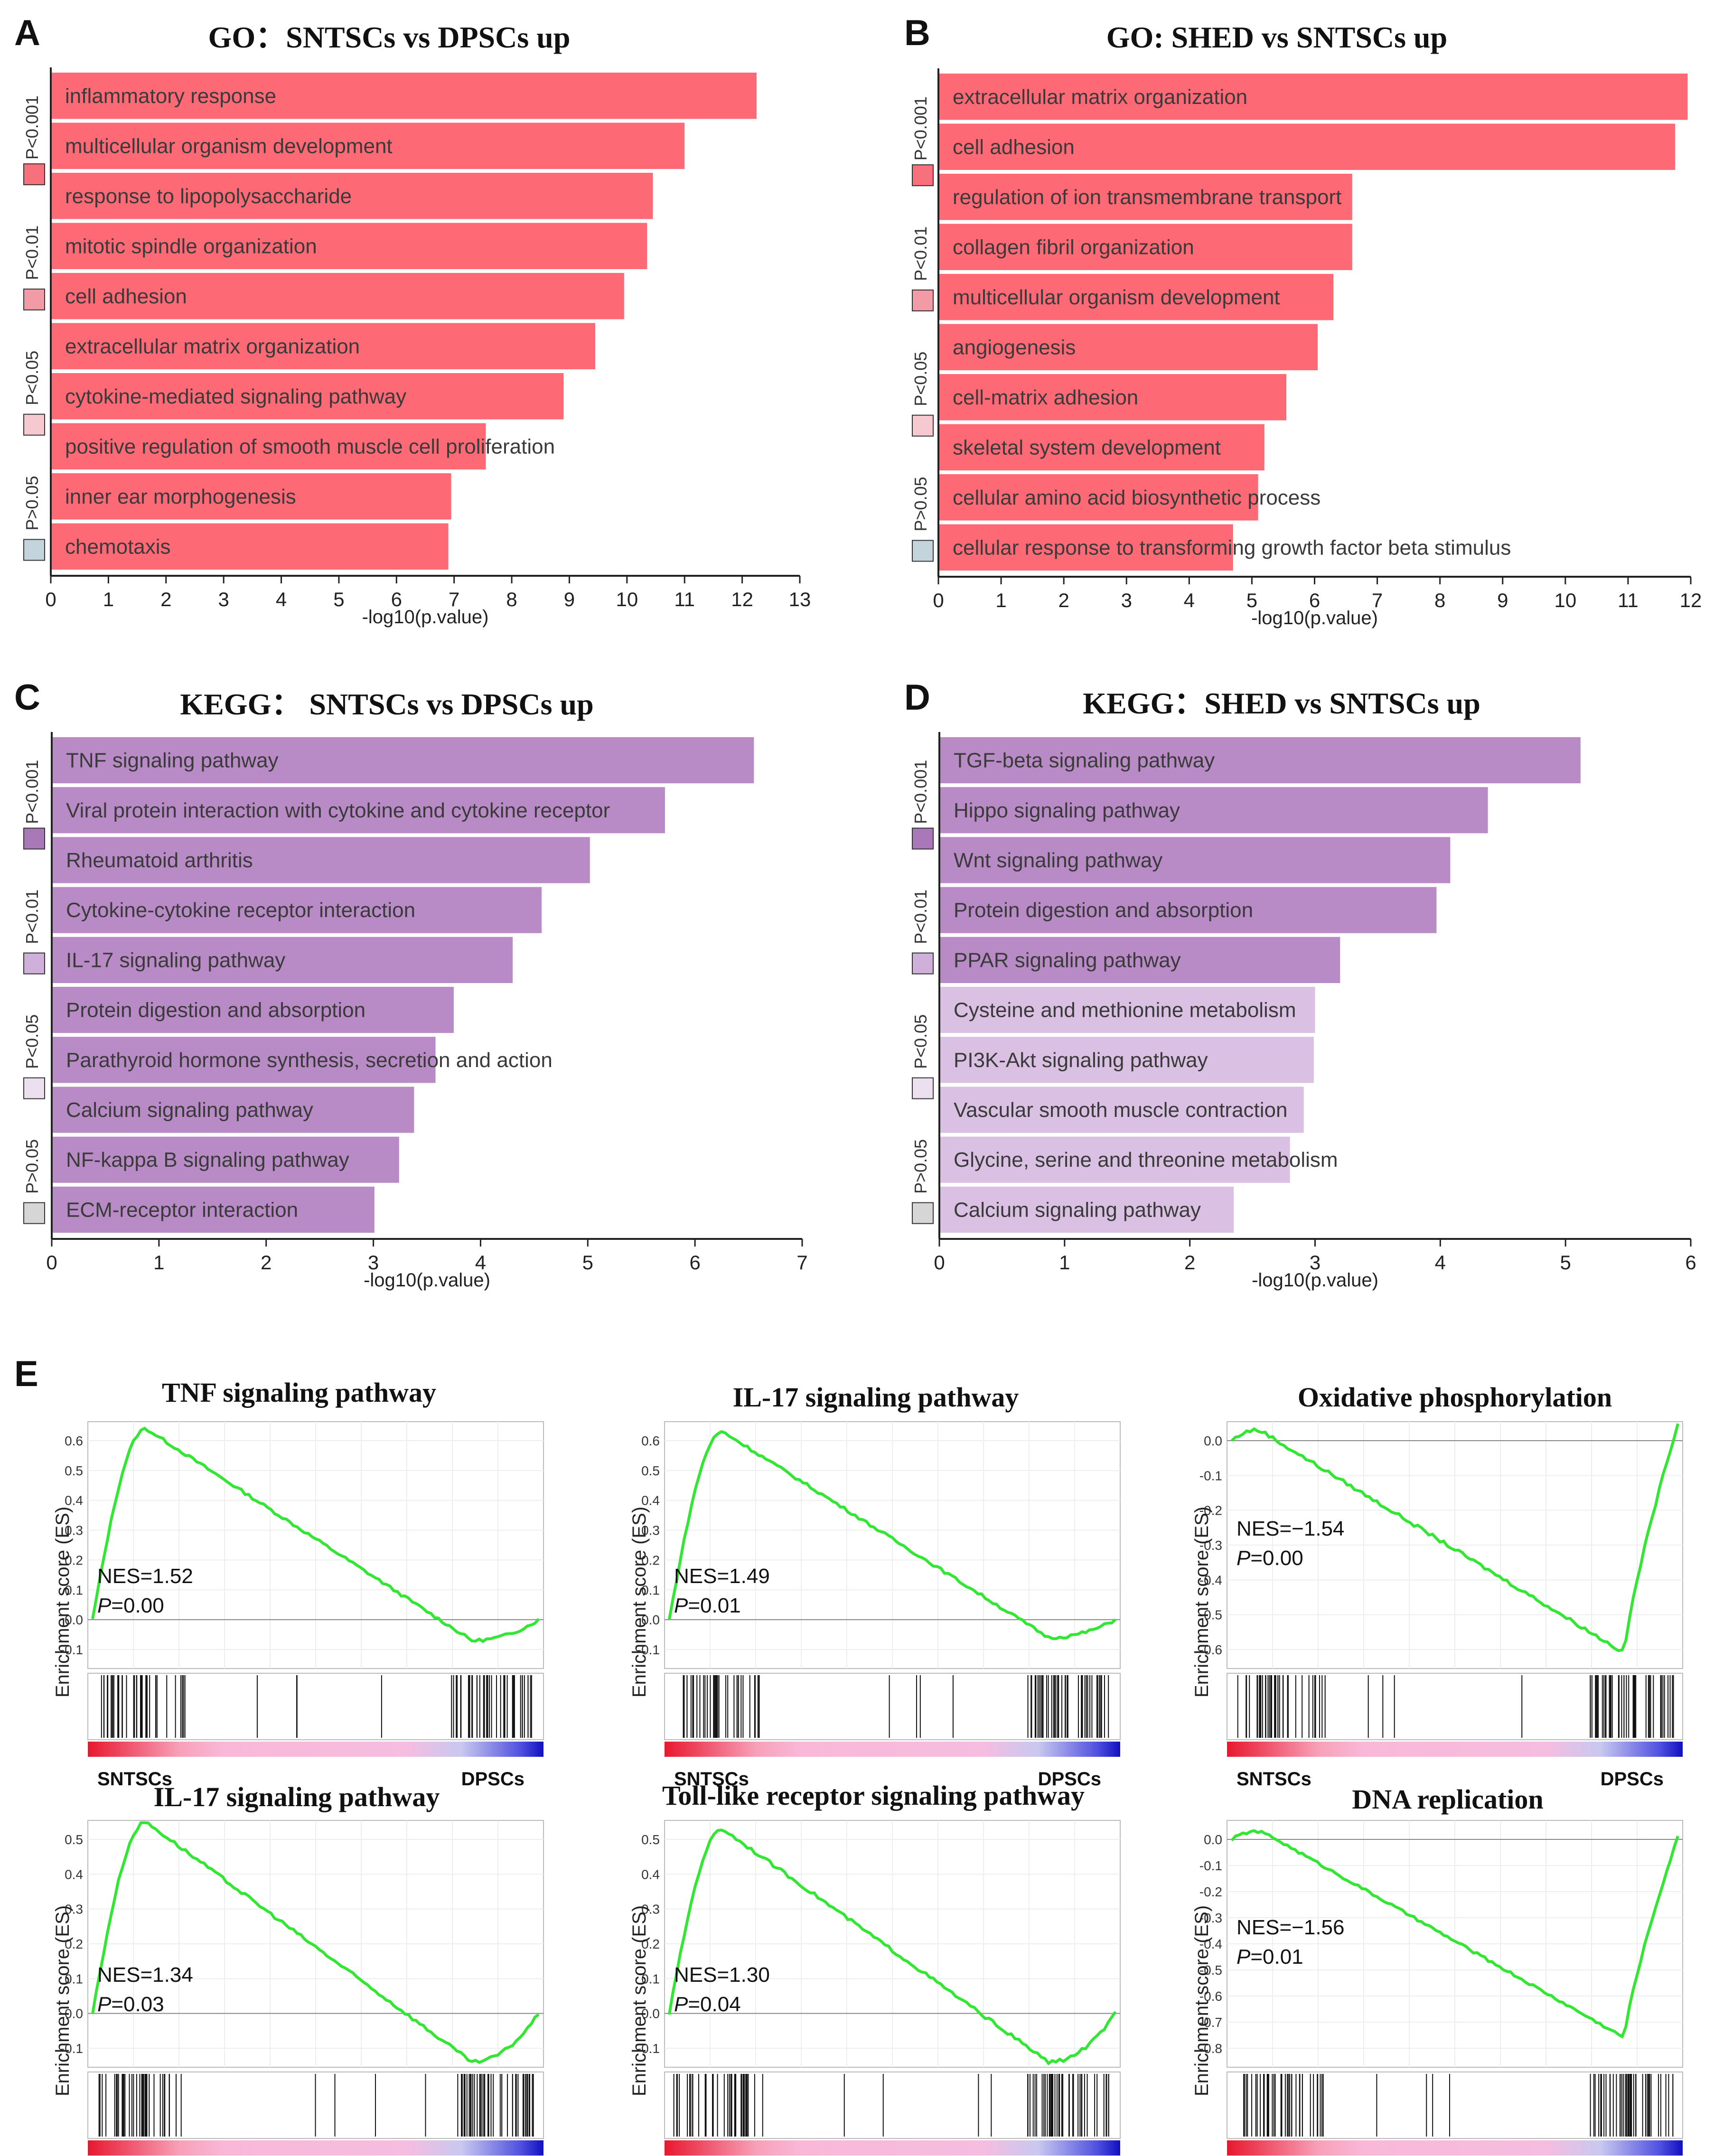 The height and width of the screenshot is (2156, 1714). Describe the element at coordinates (74, 2013) in the screenshot. I see `y-tick-label: 0.0` at that location.